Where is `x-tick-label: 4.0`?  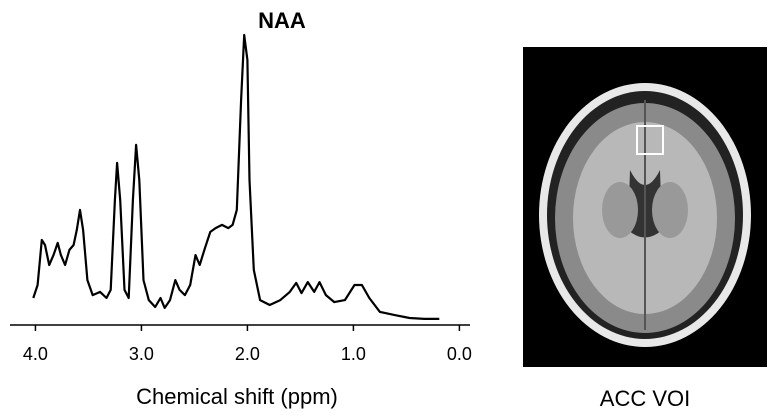 x-tick-label: 4.0 is located at coordinates (35, 354).